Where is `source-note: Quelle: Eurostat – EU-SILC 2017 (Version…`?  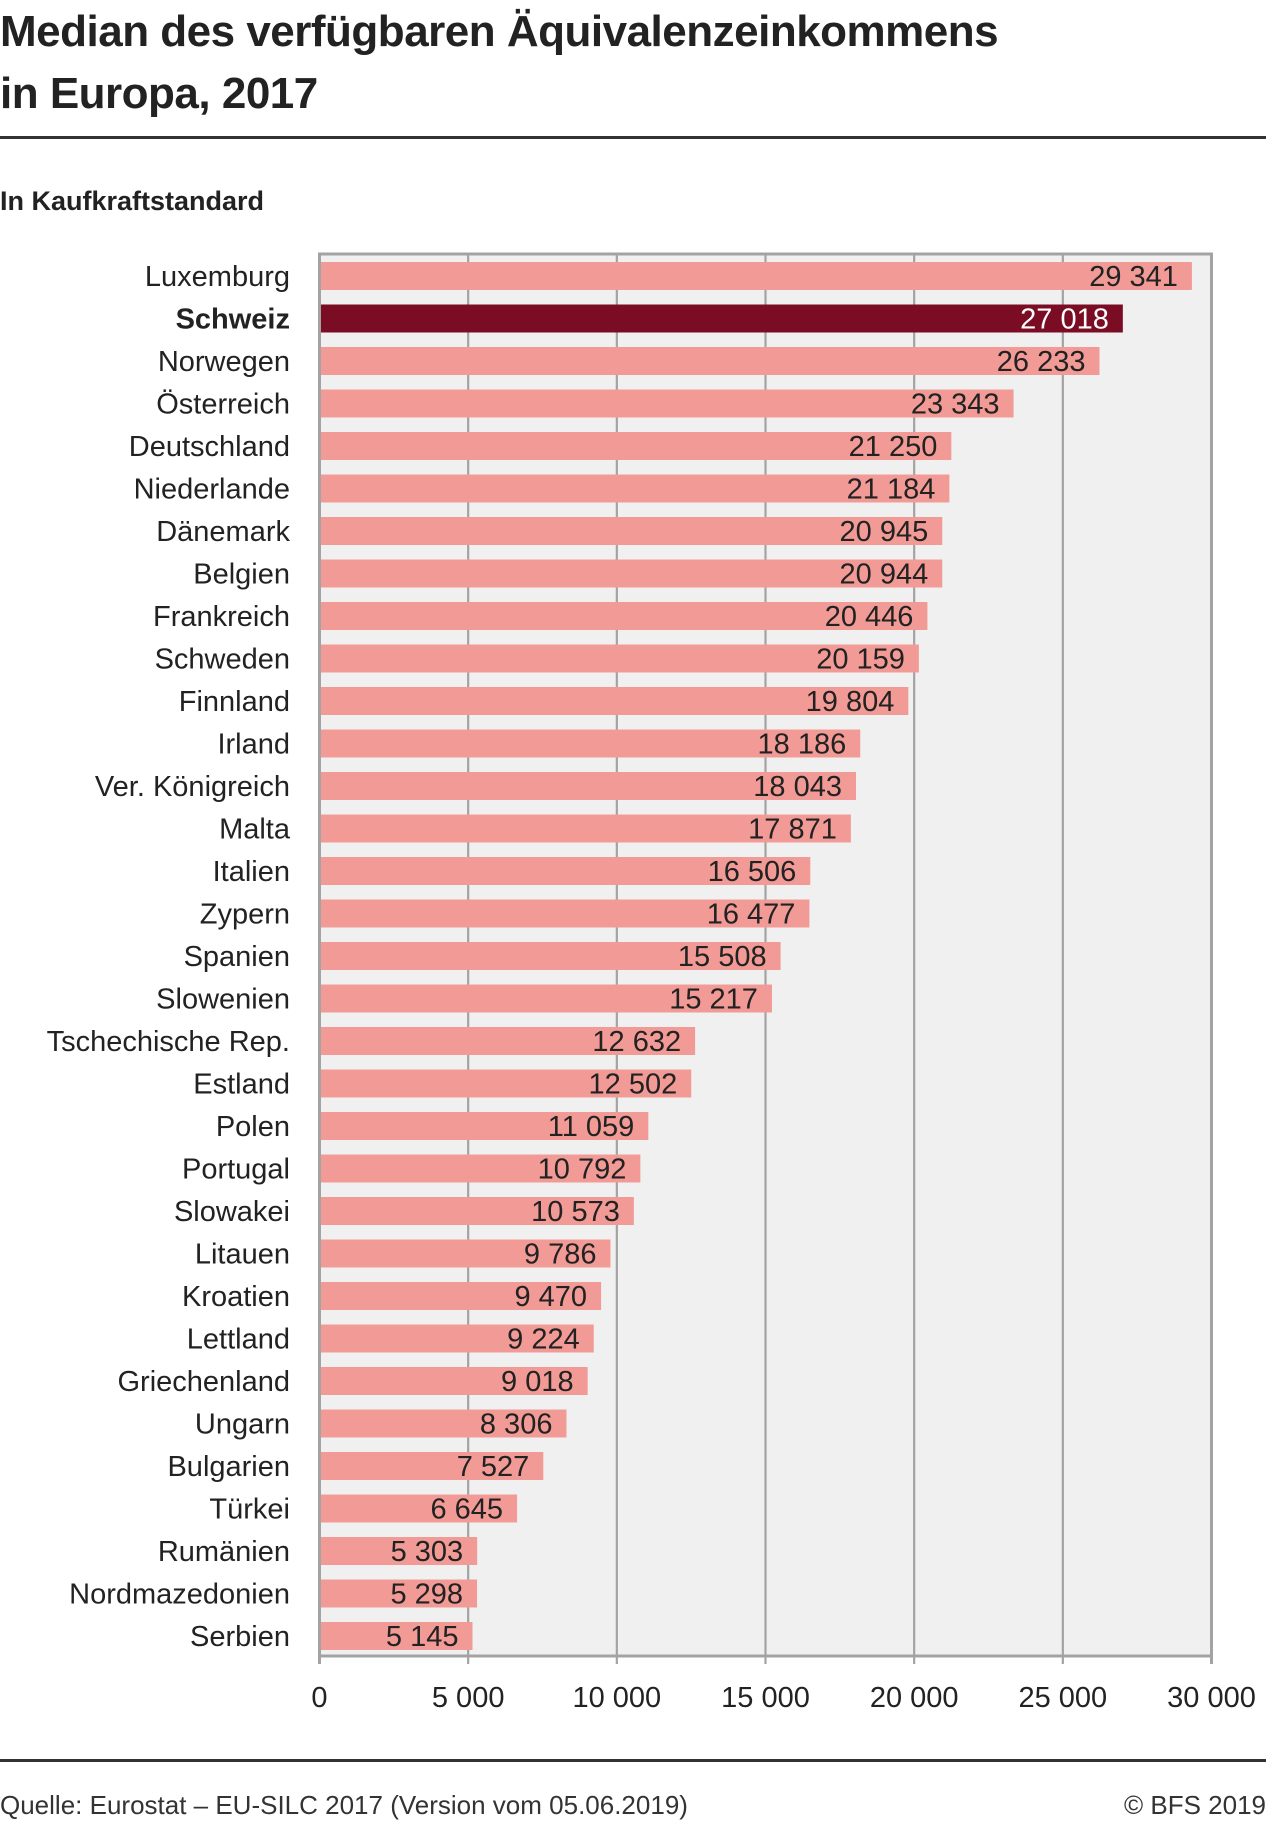
source-note: Quelle: Eurostat – EU-SILC 2017 (Version… is located at coordinates (344, 1805).